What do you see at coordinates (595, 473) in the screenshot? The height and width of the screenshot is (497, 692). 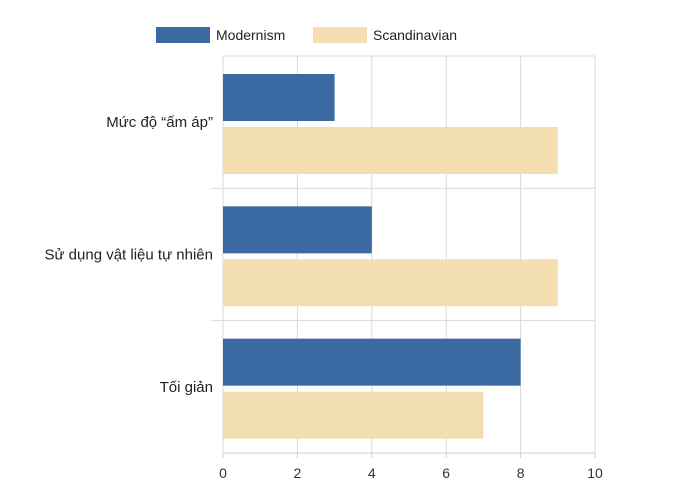 I see `x-tick-label: 10` at bounding box center [595, 473].